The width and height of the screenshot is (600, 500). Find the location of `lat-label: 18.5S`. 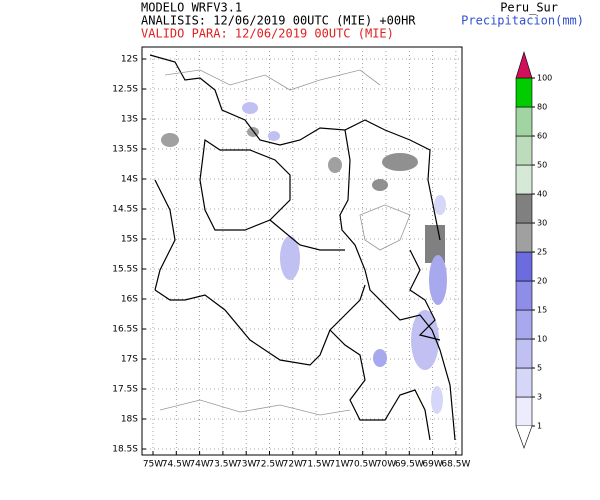

lat-label: 18.5S is located at coordinates (125, 450).